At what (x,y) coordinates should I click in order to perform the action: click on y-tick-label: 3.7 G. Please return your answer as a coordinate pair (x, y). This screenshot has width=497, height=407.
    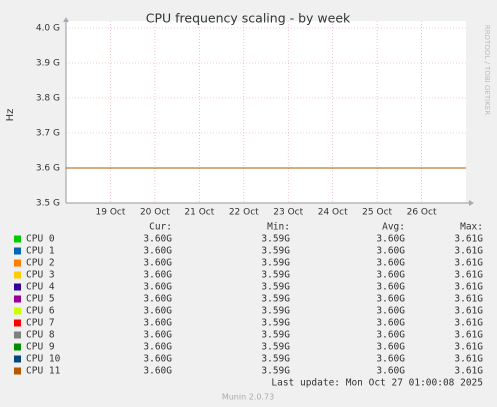
    Looking at the image, I should click on (48, 134).